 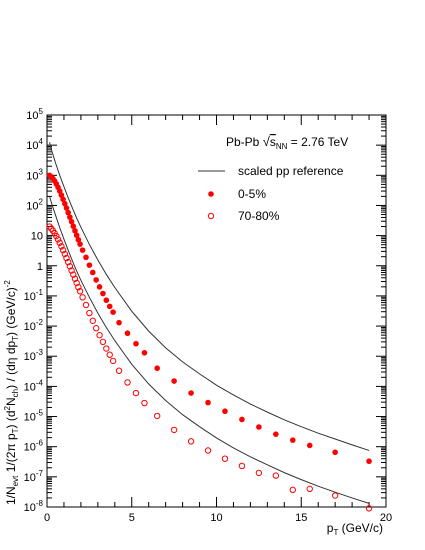 I want to click on y-tick-label: 10⁵, so click(x=34, y=114).